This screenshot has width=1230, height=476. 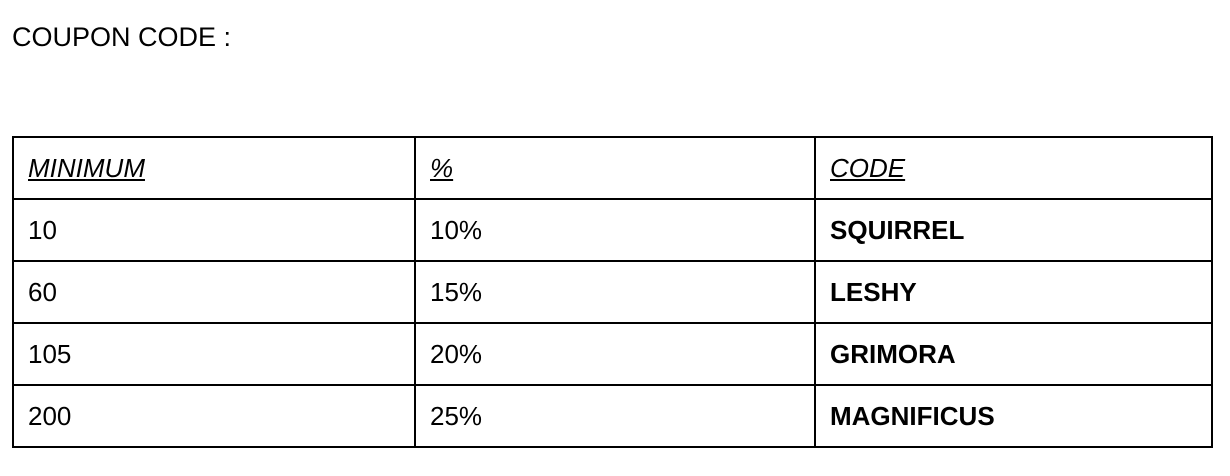 I want to click on percent-cell: 20%, so click(x=615, y=354).